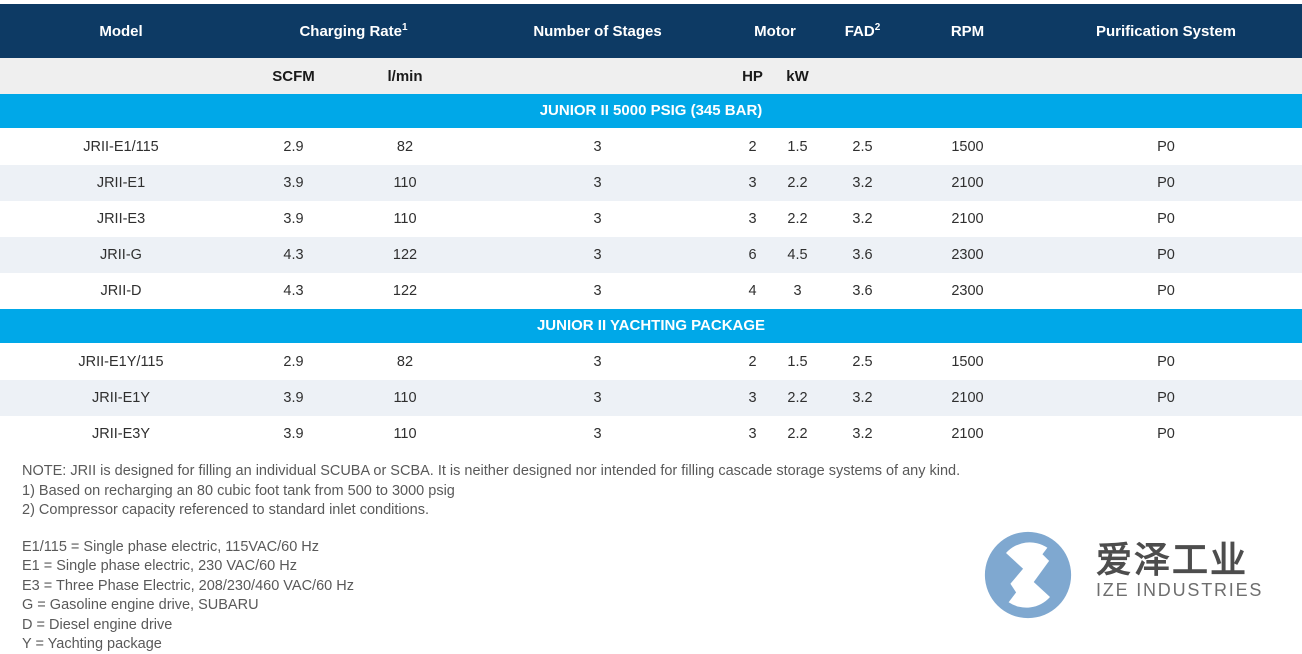 The width and height of the screenshot is (1302, 654). What do you see at coordinates (651, 398) in the screenshot?
I see `table-row: JRII-E1Y 3.9 110 3 3 2.2 3.2 2100 P0` at bounding box center [651, 398].